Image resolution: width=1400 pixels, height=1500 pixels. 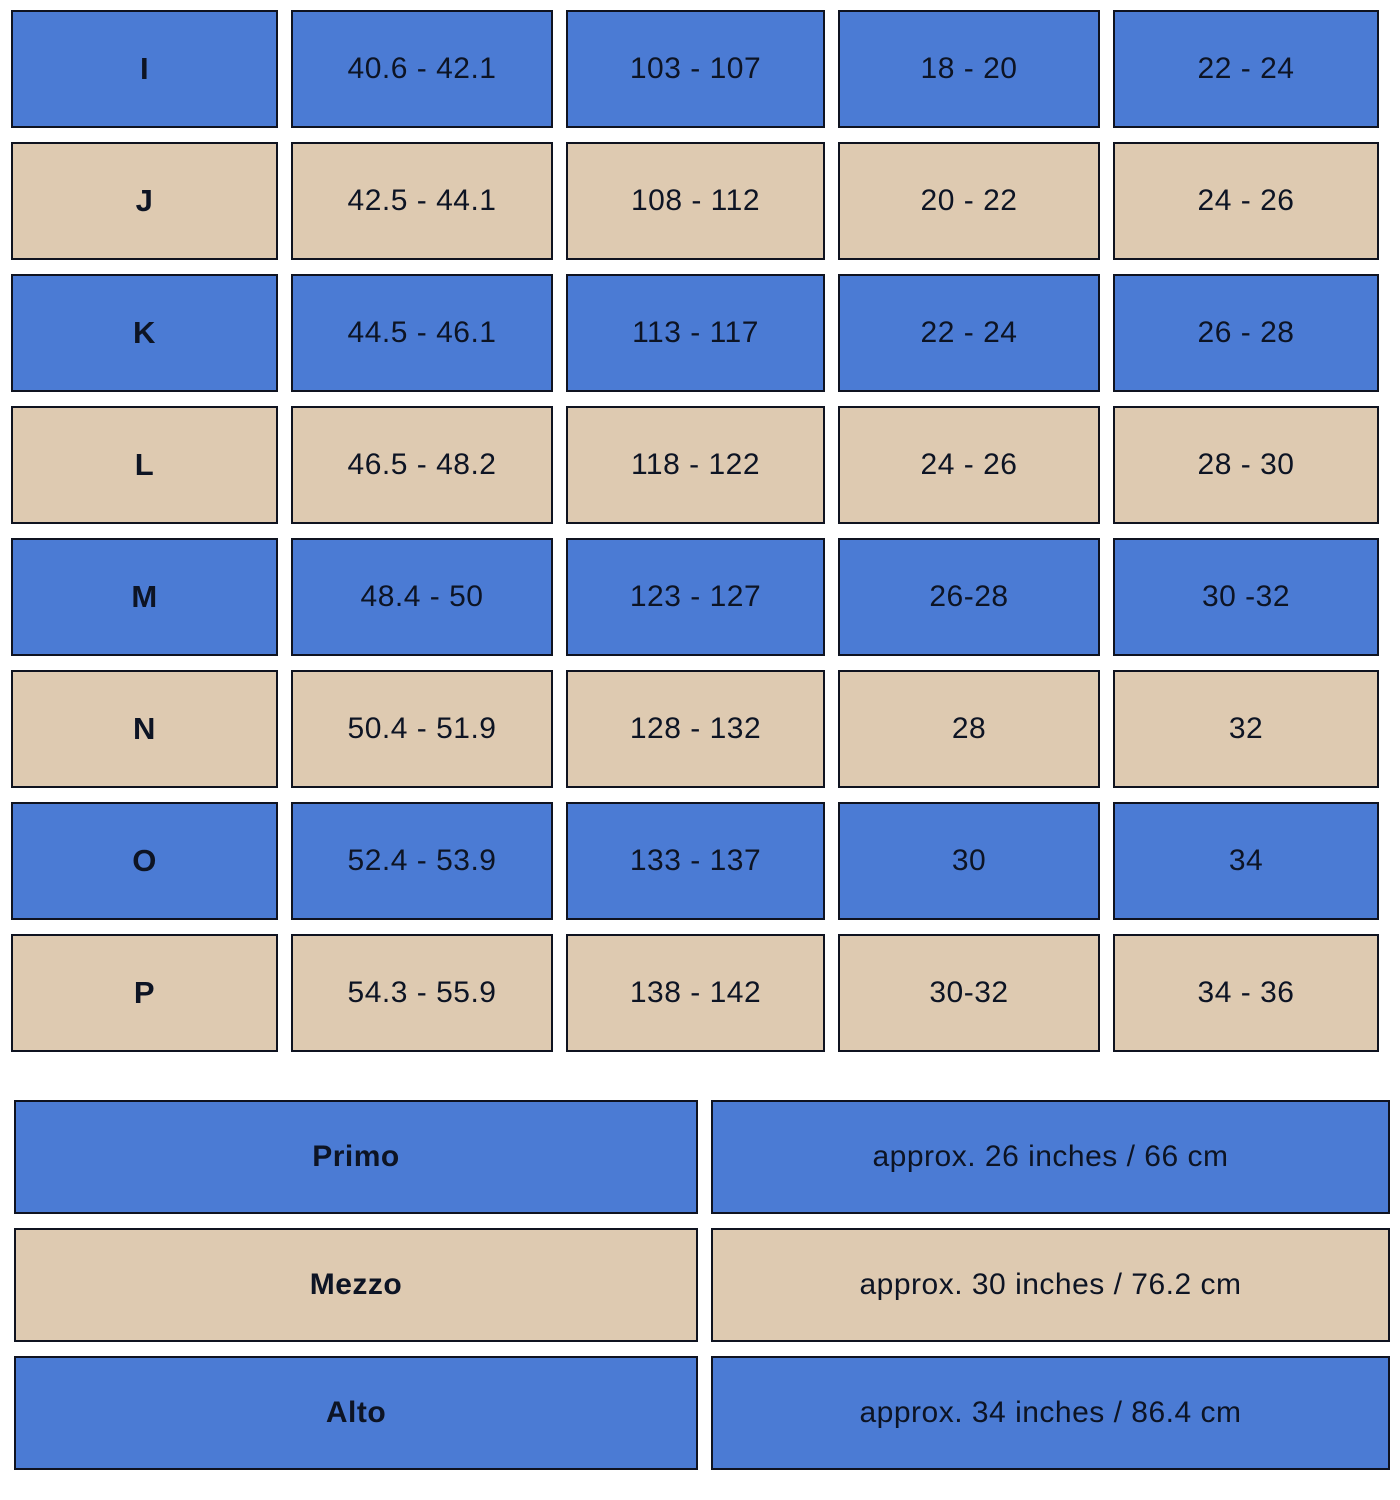 What do you see at coordinates (144, 729) in the screenshot?
I see `size-label-cell: N` at bounding box center [144, 729].